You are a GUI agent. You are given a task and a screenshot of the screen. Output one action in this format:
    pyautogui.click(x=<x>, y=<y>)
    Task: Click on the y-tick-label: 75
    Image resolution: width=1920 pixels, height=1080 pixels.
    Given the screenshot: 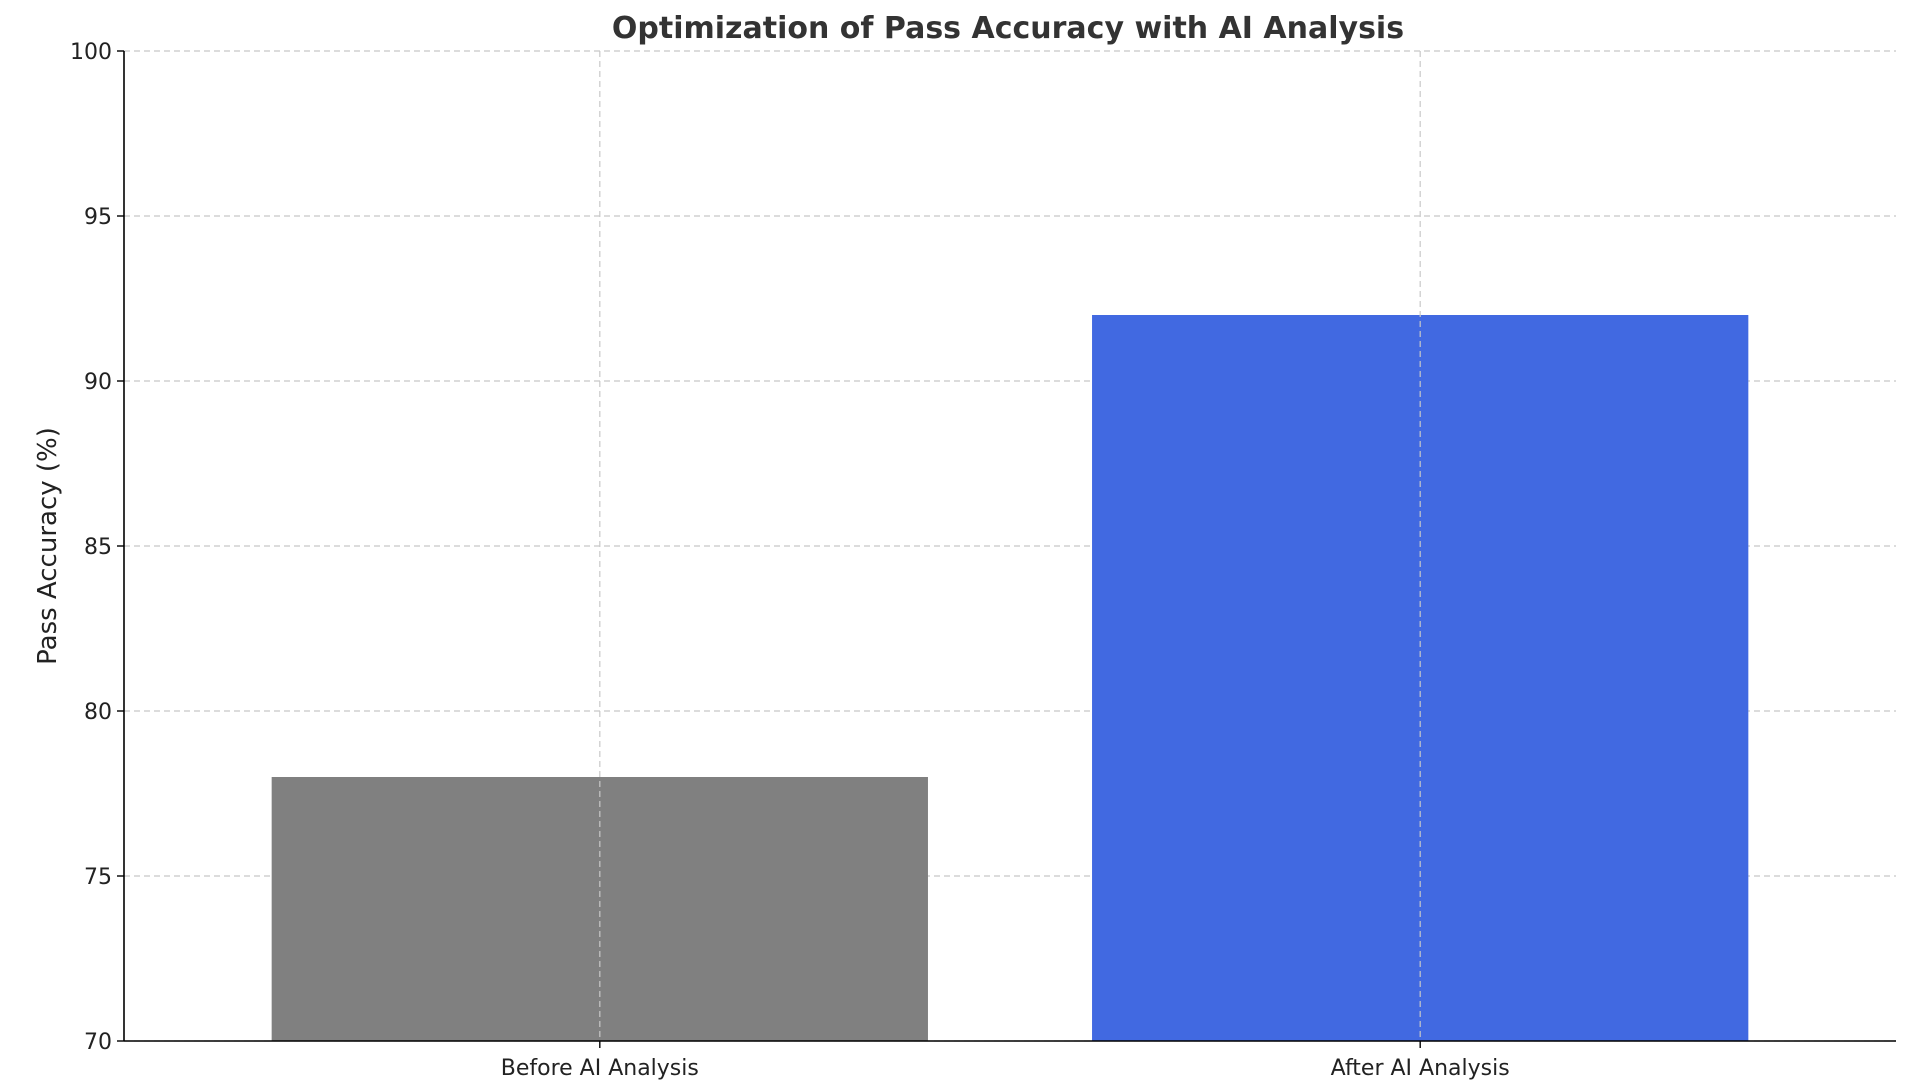 What is the action you would take?
    pyautogui.click(x=98, y=877)
    